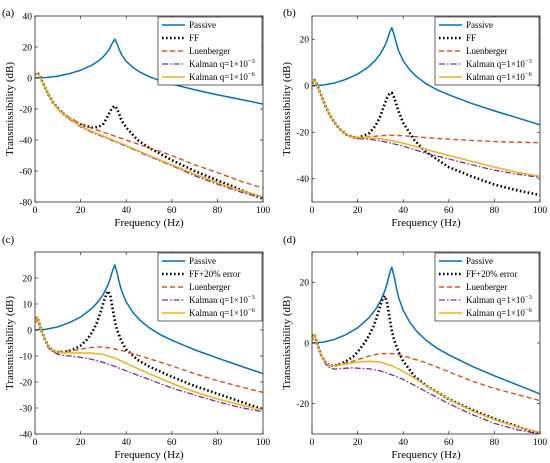 The width and height of the screenshot is (550, 463). Describe the element at coordinates (8, 13) in the screenshot. I see `panel-tag: (a)` at that location.